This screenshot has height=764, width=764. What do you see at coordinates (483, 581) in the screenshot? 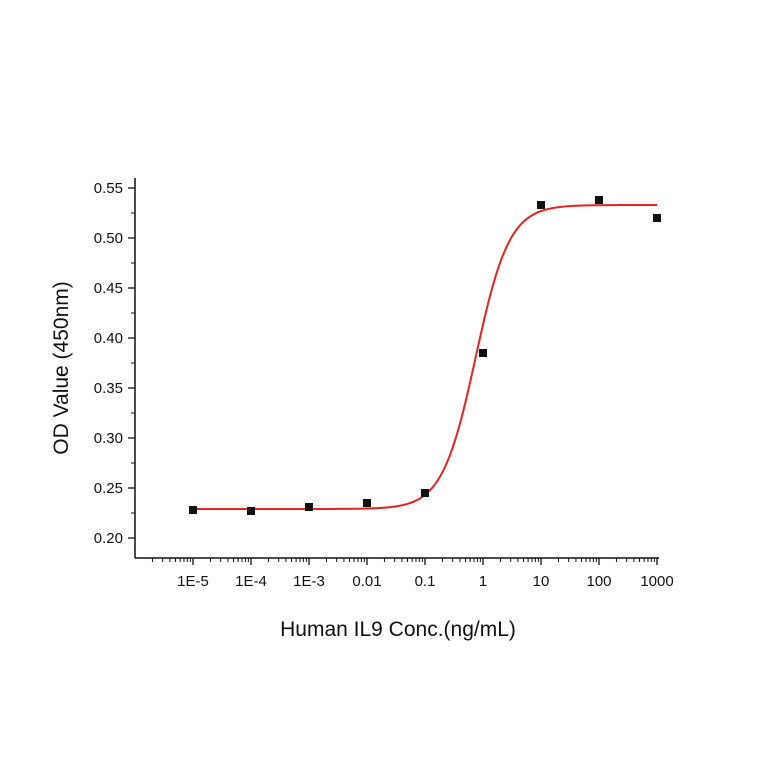
I see `x-tick-label: 1` at bounding box center [483, 581].